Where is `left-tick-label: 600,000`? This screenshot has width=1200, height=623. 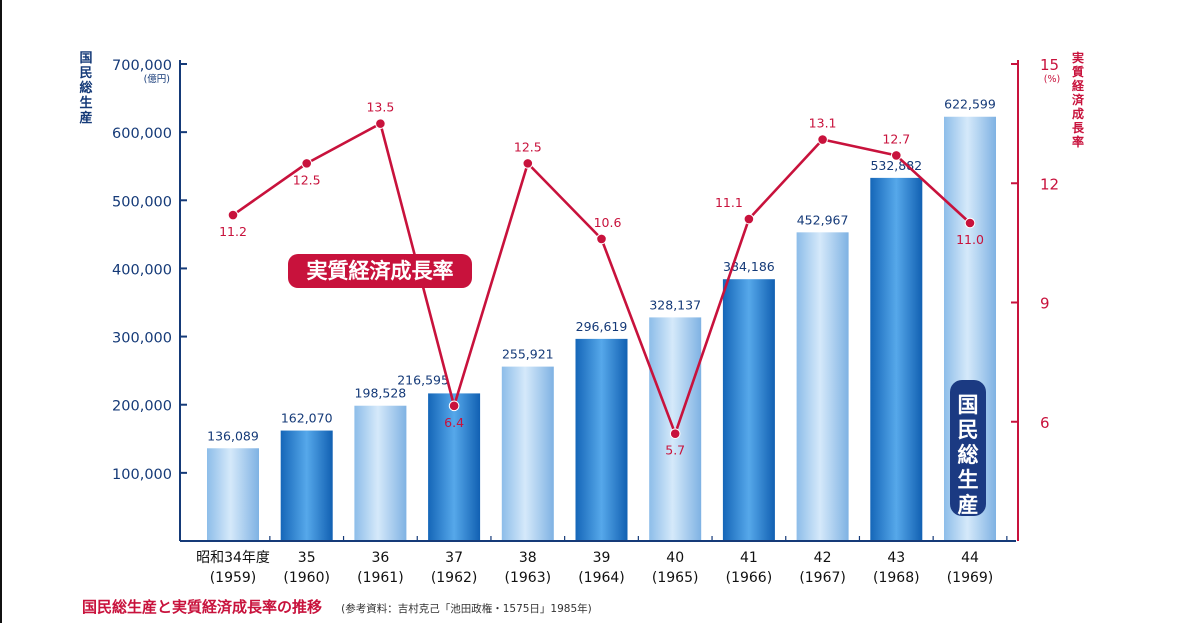
left-tick-label: 600,000 is located at coordinates (142, 134).